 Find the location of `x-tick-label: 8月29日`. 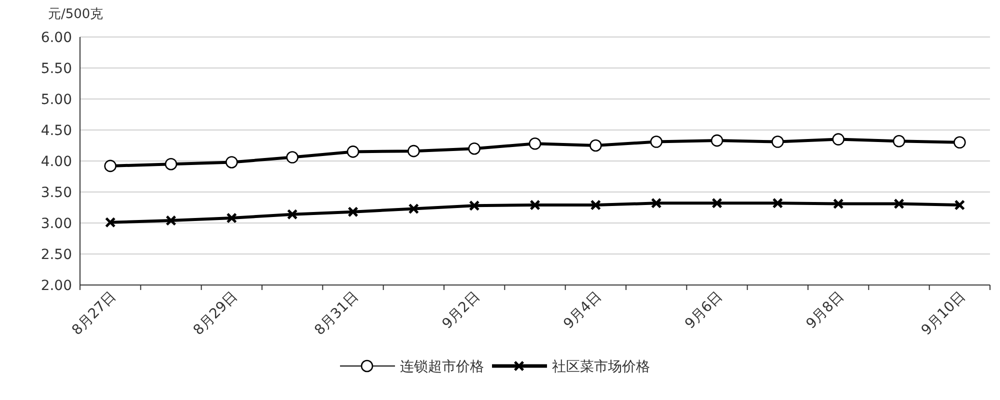

x-tick-label: 8月29日 is located at coordinates (215, 313).